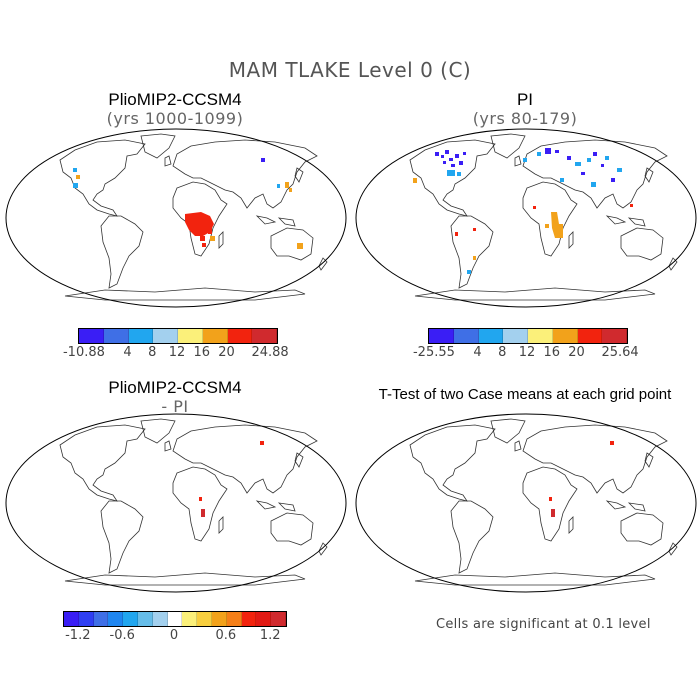  I want to click on map-bottom-left, so click(176, 503).